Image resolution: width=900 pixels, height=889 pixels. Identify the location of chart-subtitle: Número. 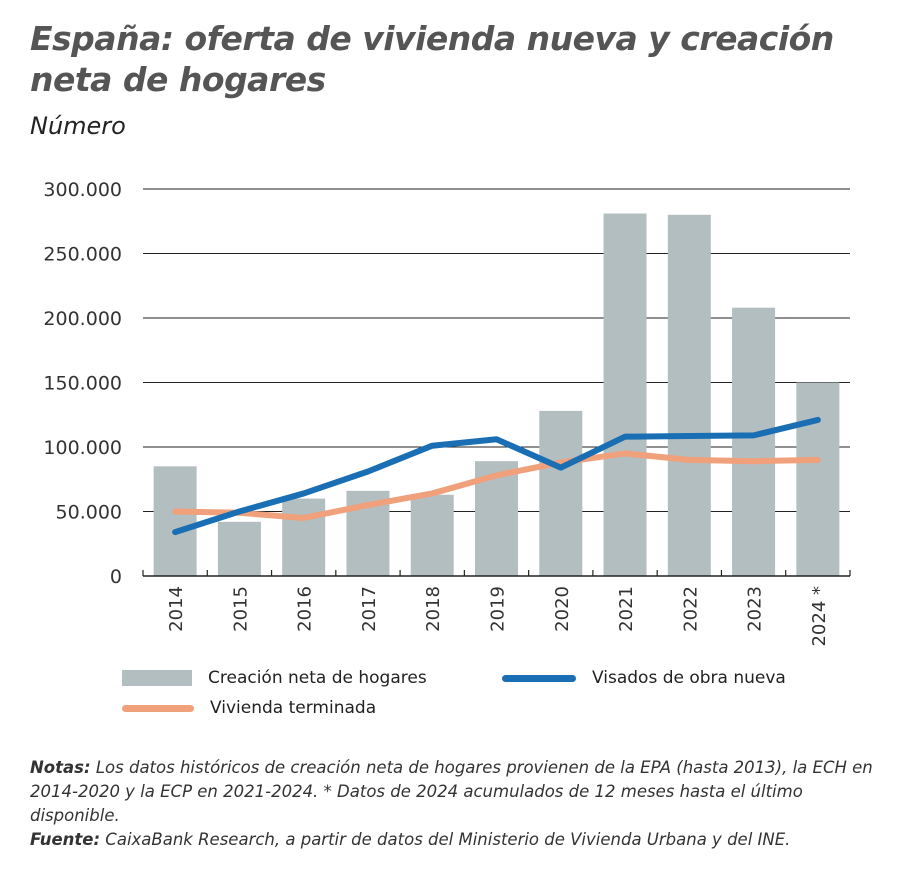
(78, 126).